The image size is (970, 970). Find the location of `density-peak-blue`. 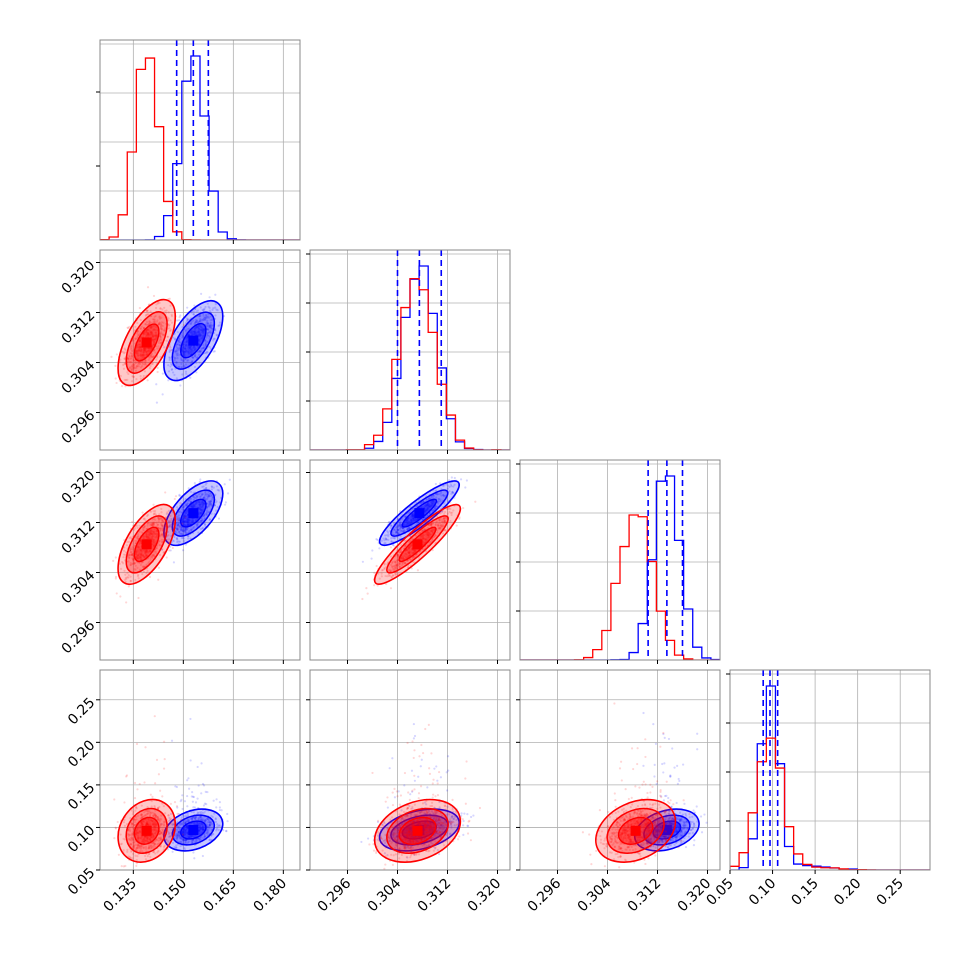

density-peak-blue is located at coordinates (193, 340).